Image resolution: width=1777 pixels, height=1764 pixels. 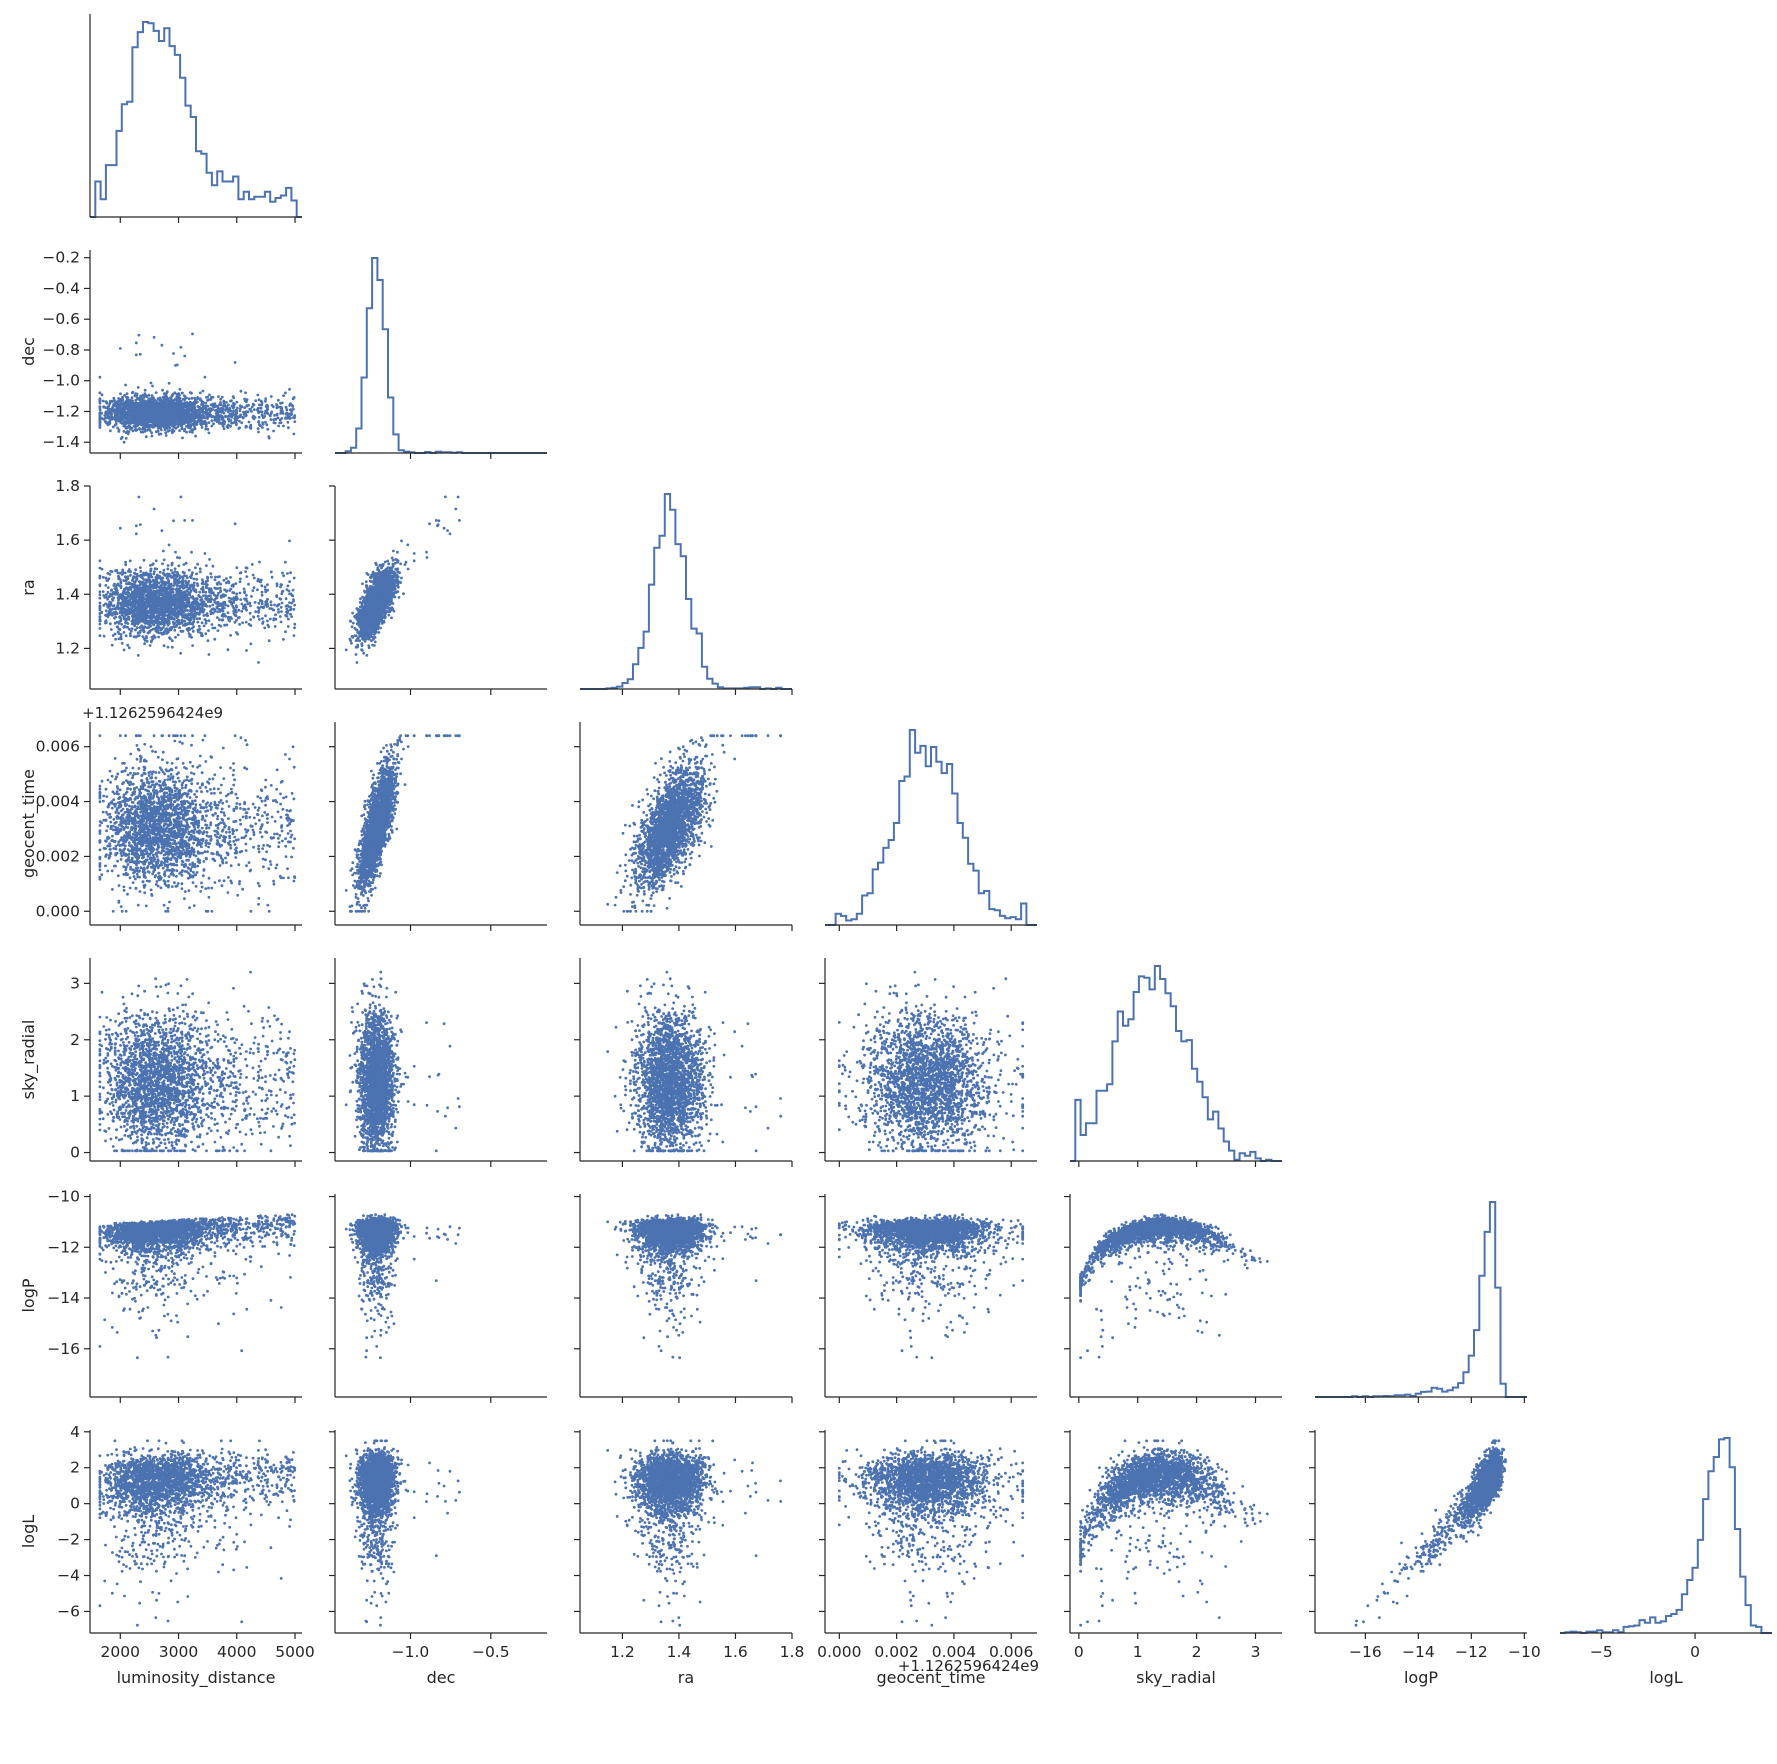 I want to click on panel-luminosity-distance-vs-luminosity-distance, so click(x=196, y=118).